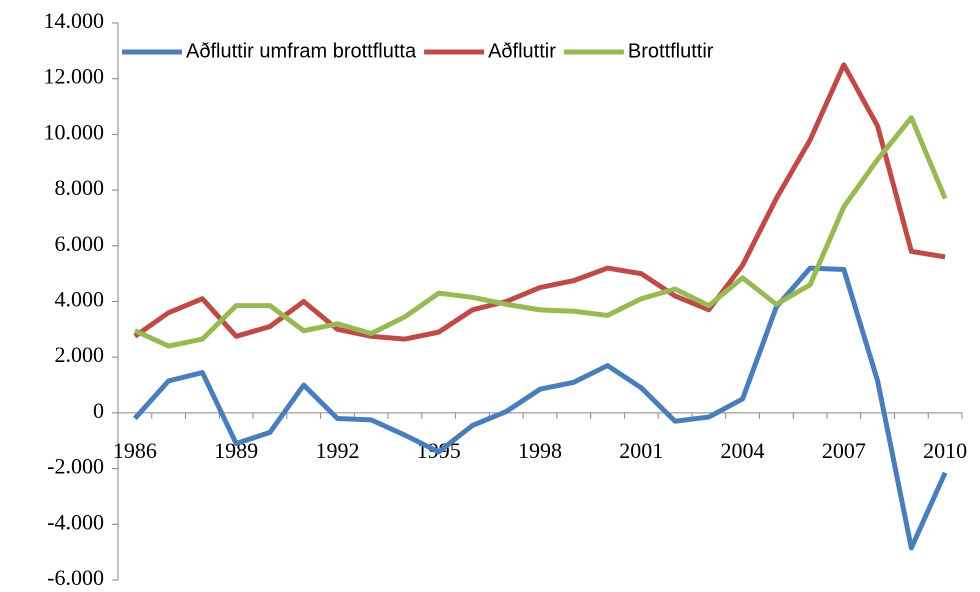 This screenshot has width=980, height=592. Describe the element at coordinates (74, 76) in the screenshot. I see `y-tick-label: 12.000` at that location.